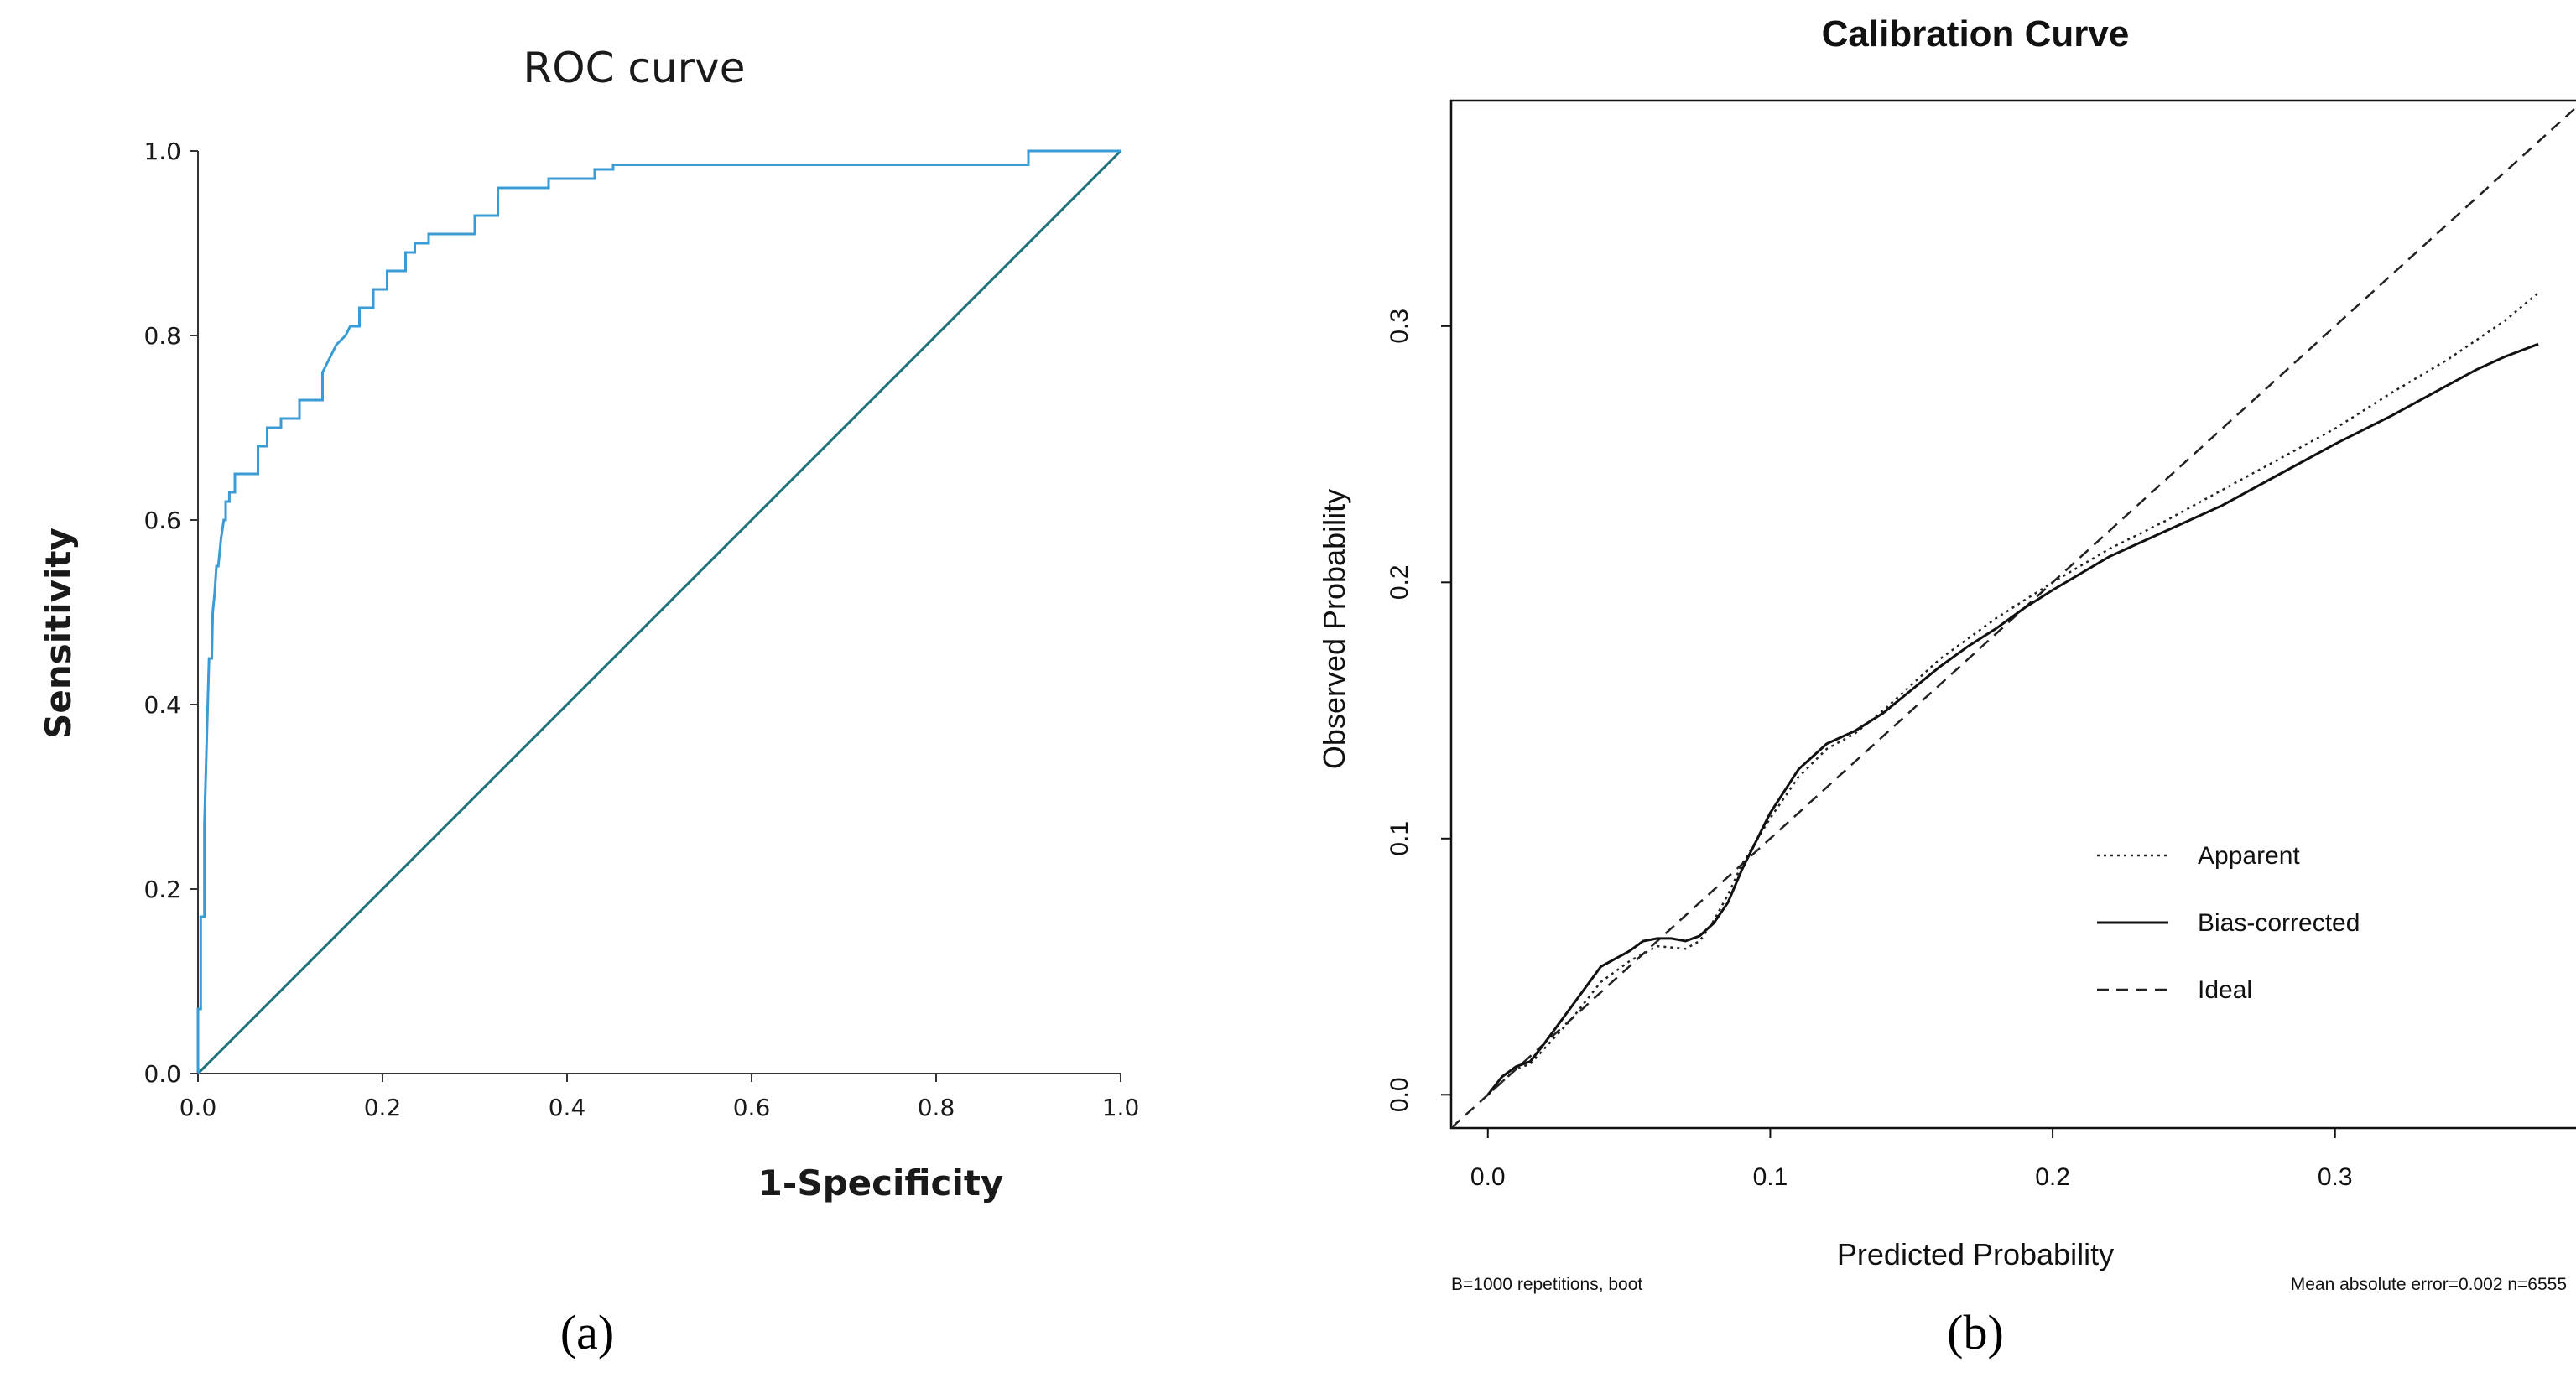 The image size is (2576, 1378). I want to click on roc-x-tick-label: 0.6, so click(752, 1107).